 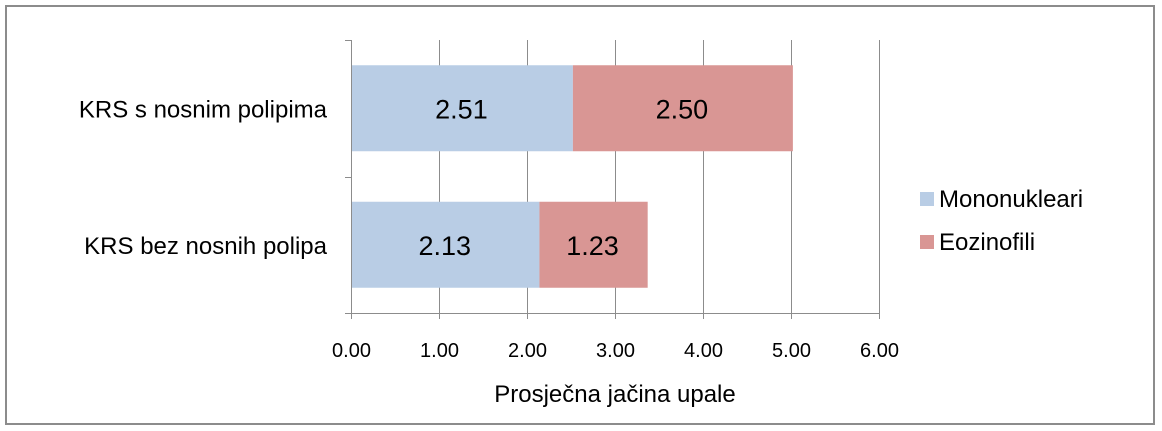 What do you see at coordinates (615, 394) in the screenshot?
I see `x-axis-title: Prosječna jačina upale` at bounding box center [615, 394].